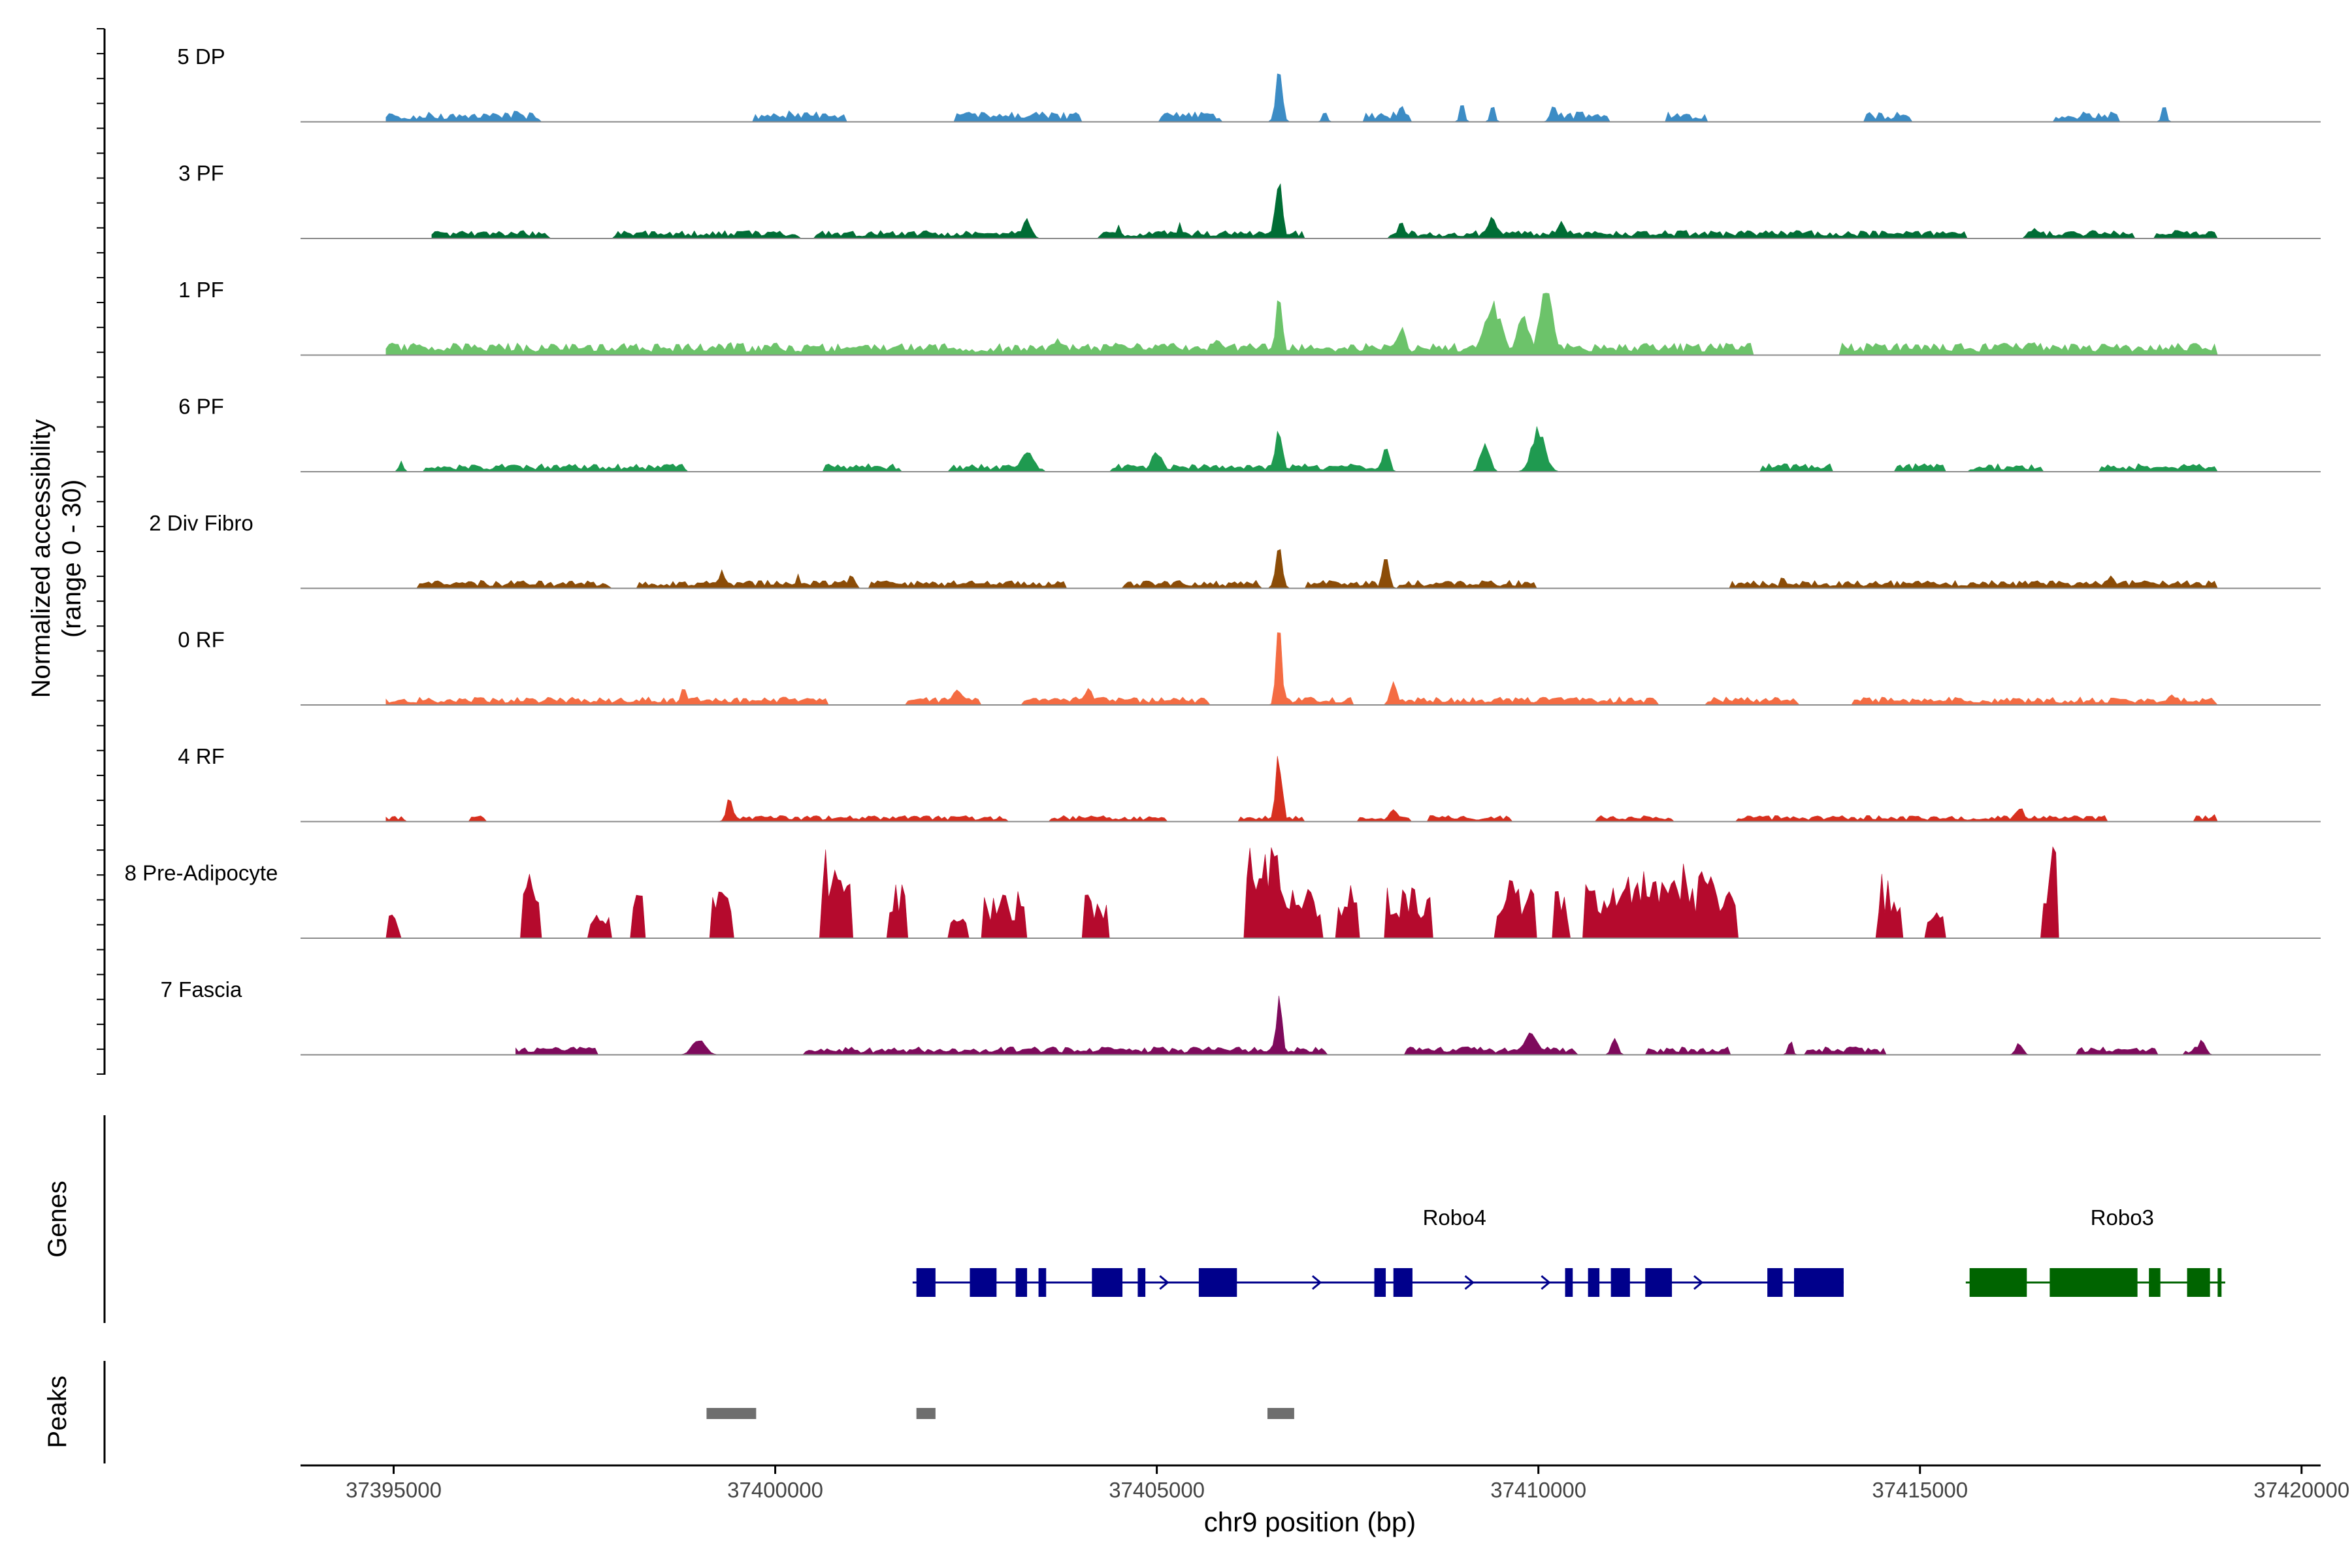 This screenshot has height=1568, width=2352. What do you see at coordinates (1157, 1490) in the screenshot?
I see `x-tick-label: 37405000` at bounding box center [1157, 1490].